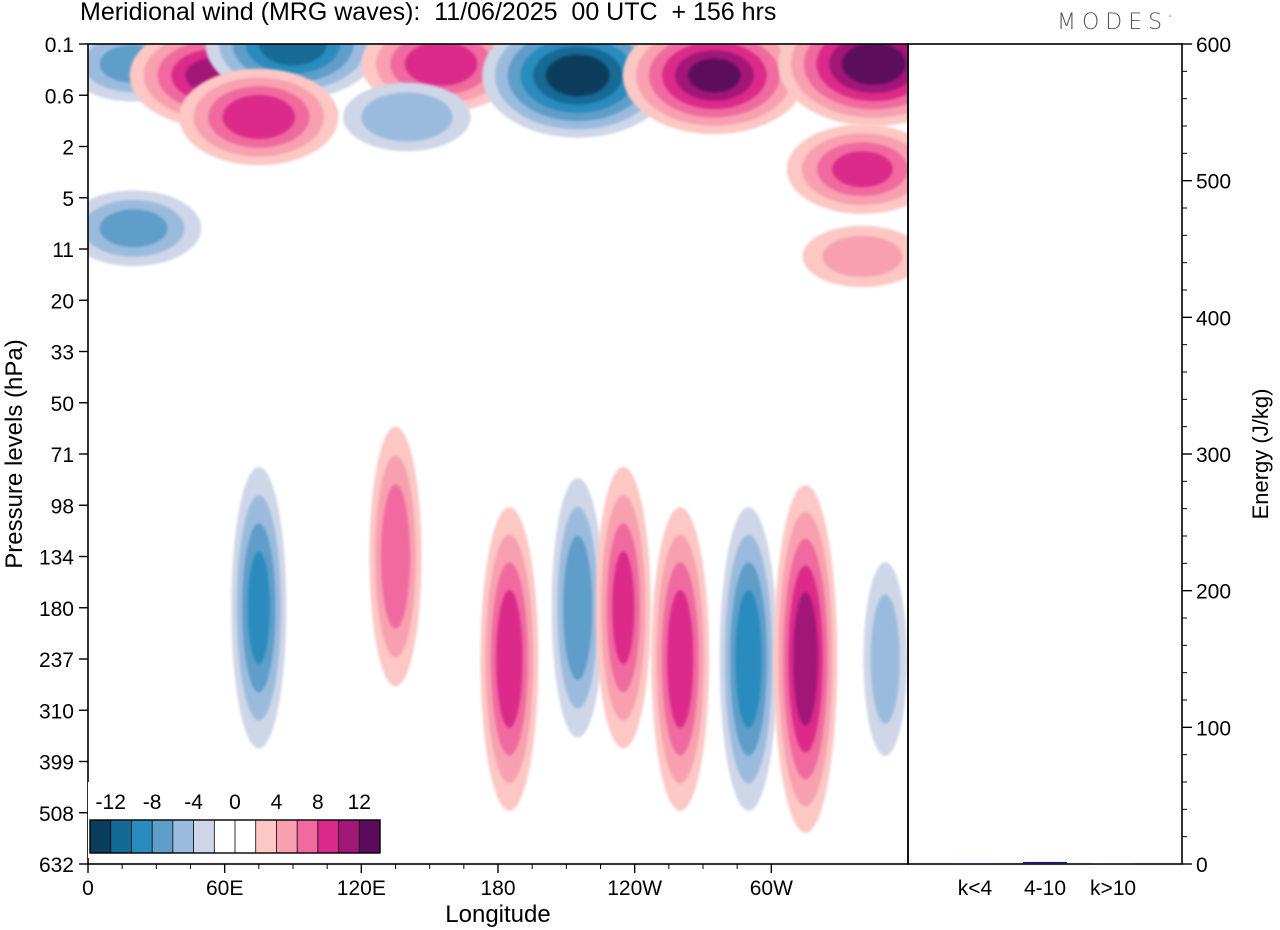 This screenshot has width=1280, height=930. I want to click on colorbar-label: 4, so click(277, 802).